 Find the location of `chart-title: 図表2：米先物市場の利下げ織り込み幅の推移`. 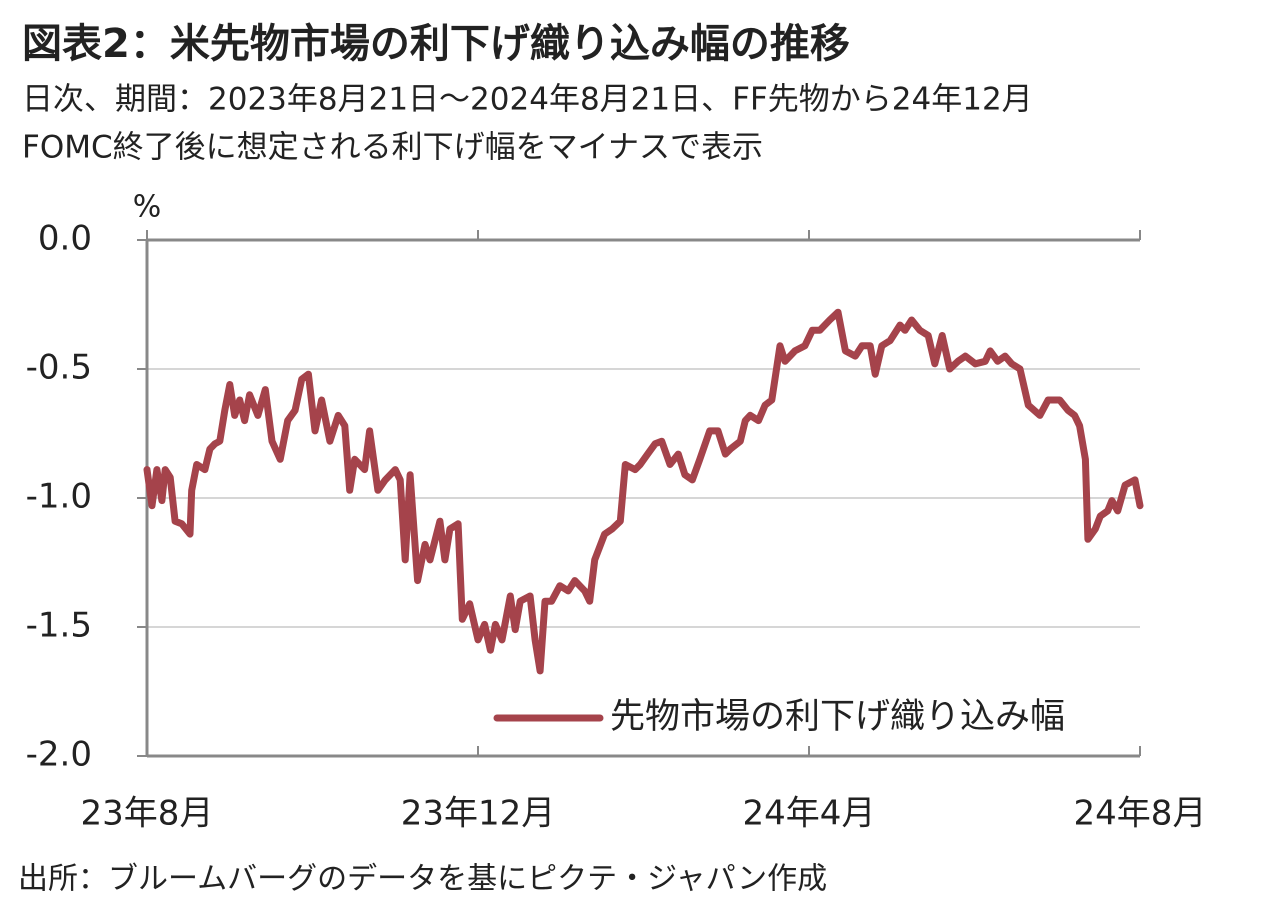

chart-title: 図表2：米先物市場の利下げ織り込み幅の推移 is located at coordinates (436, 44).